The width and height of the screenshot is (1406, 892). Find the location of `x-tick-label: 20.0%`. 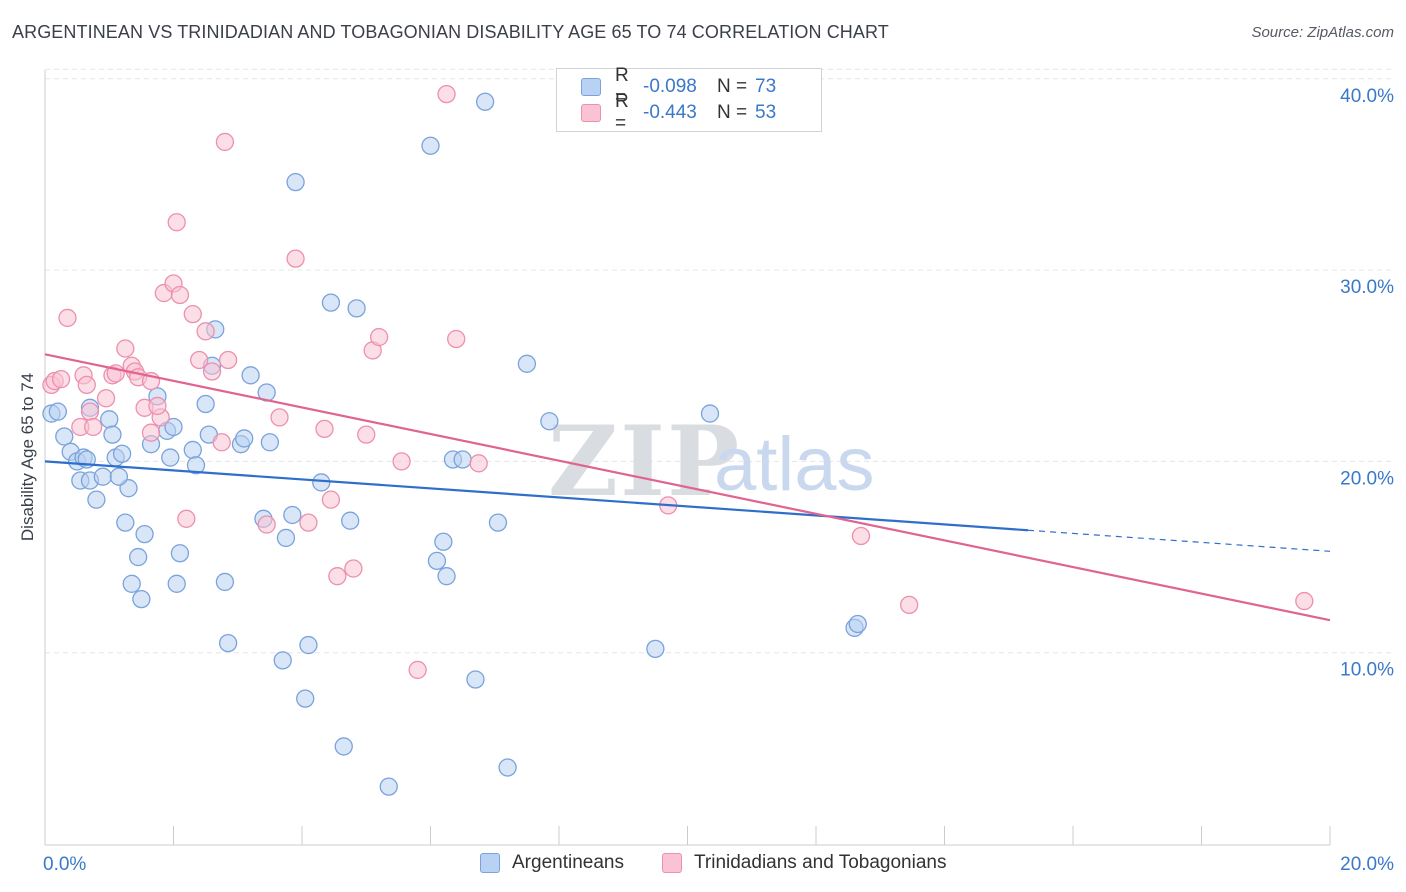

x-tick-label: 20.0% is located at coordinates (1367, 864).